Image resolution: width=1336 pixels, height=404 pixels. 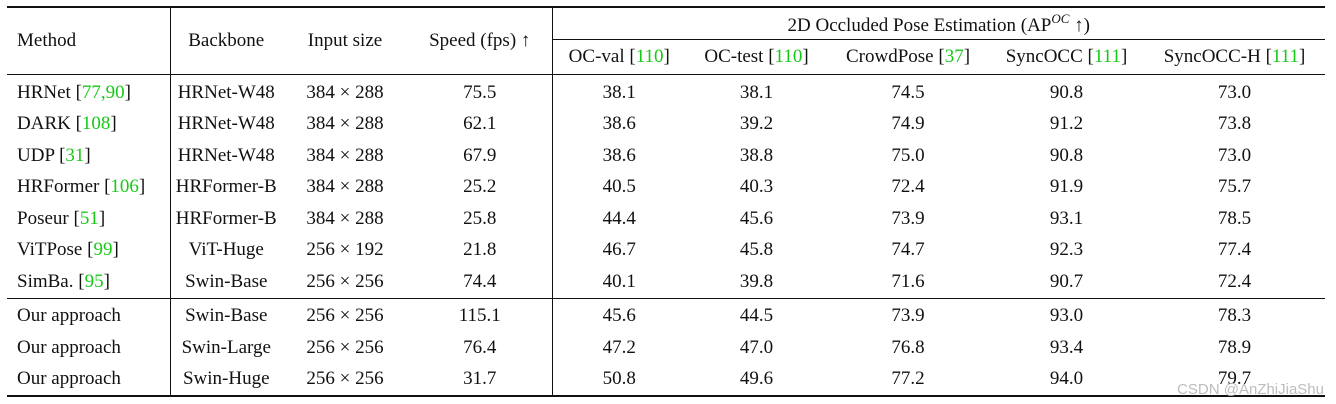 I want to click on score-cell: 40.3, so click(x=756, y=187).